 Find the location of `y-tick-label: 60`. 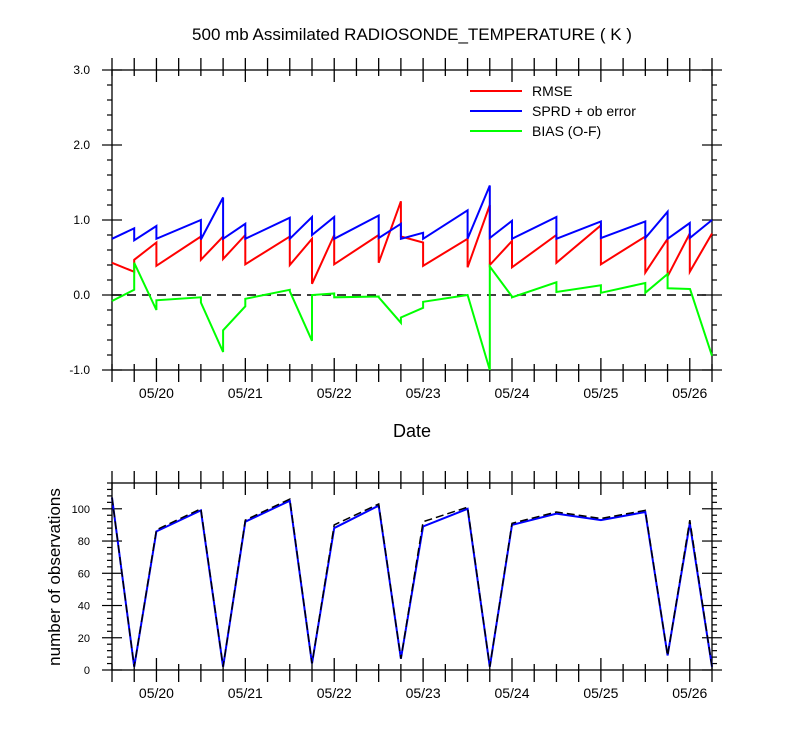

y-tick-label: 60 is located at coordinates (84, 574).